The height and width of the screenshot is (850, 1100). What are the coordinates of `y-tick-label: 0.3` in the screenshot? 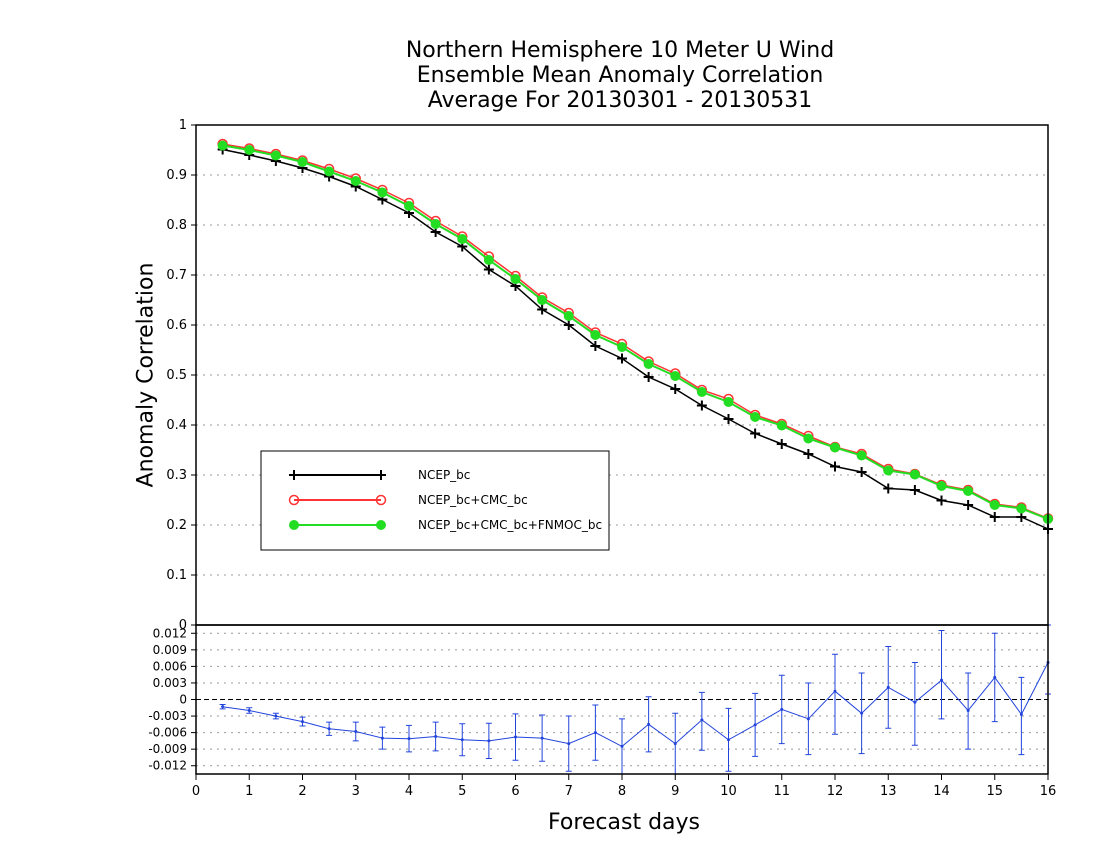 It's located at (176, 475).